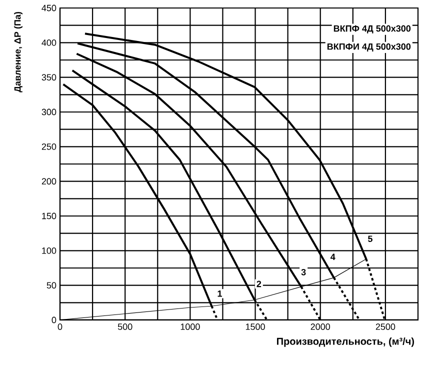  What do you see at coordinates (303, 272) in the screenshot?
I see `annotation: 3` at bounding box center [303, 272].